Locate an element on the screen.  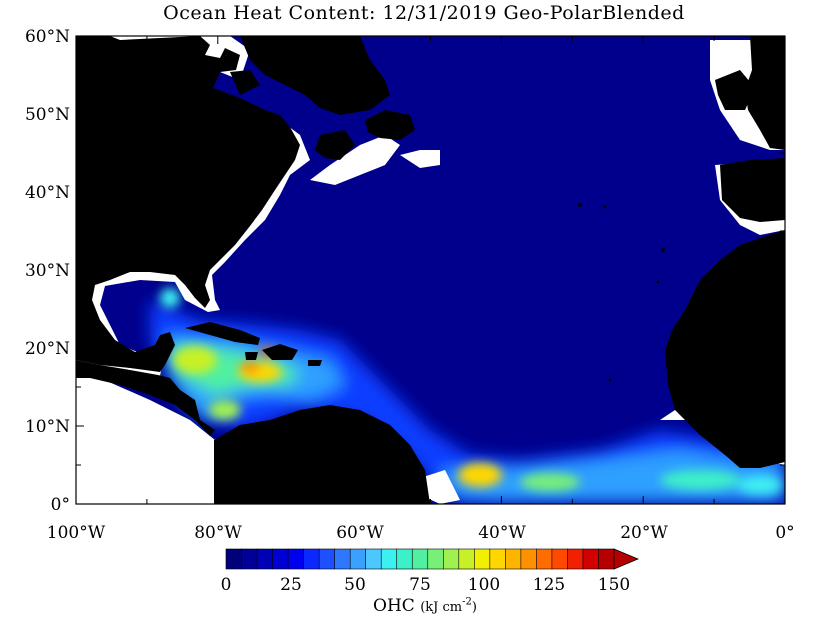
unit-close: ) is located at coordinates (474, 607).